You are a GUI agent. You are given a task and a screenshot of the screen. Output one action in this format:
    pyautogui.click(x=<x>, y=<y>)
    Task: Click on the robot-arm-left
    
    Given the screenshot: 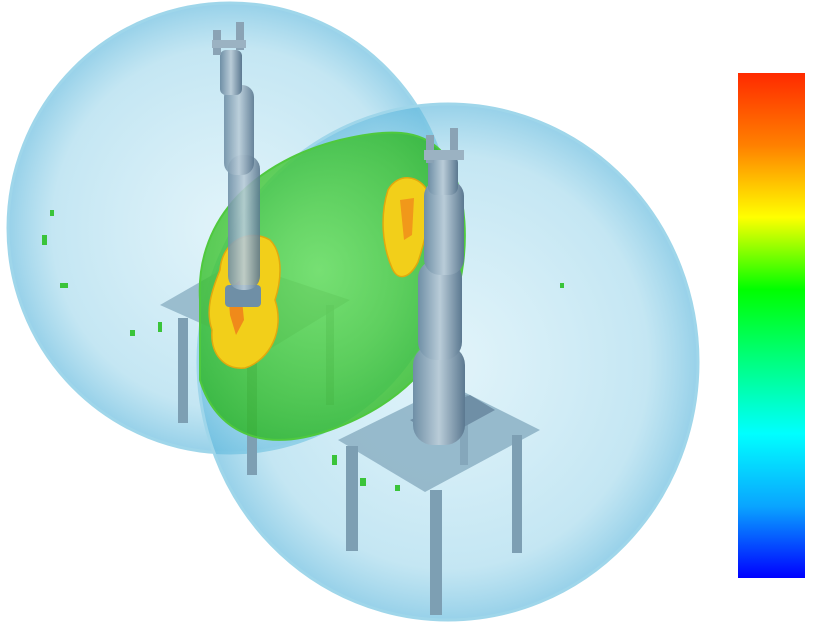 What is the action you would take?
    pyautogui.click(x=236, y=164)
    